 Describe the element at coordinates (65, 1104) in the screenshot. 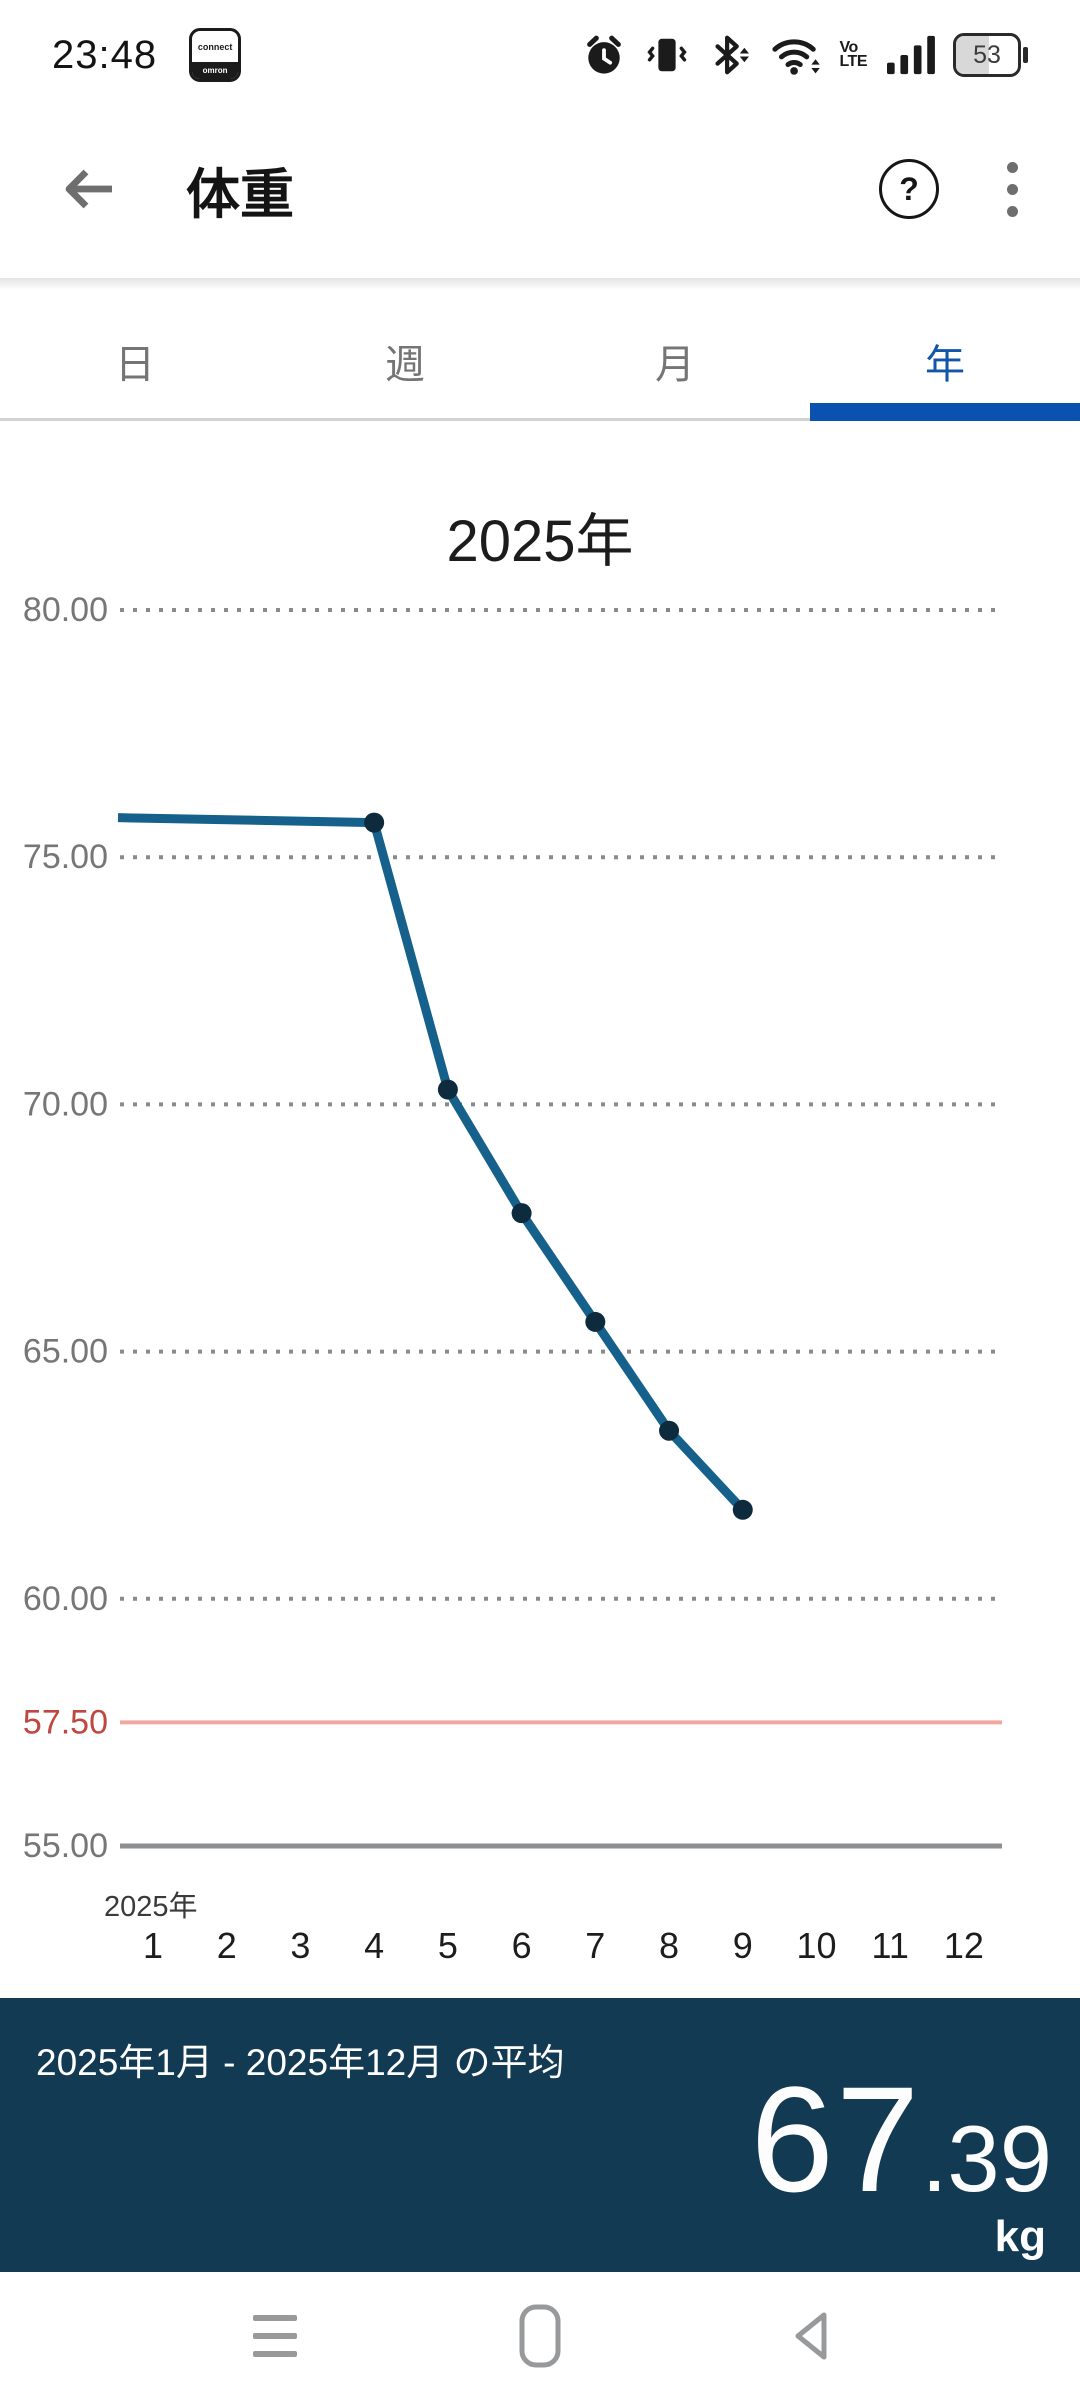

I see `y-tick-label: 70.00` at that location.